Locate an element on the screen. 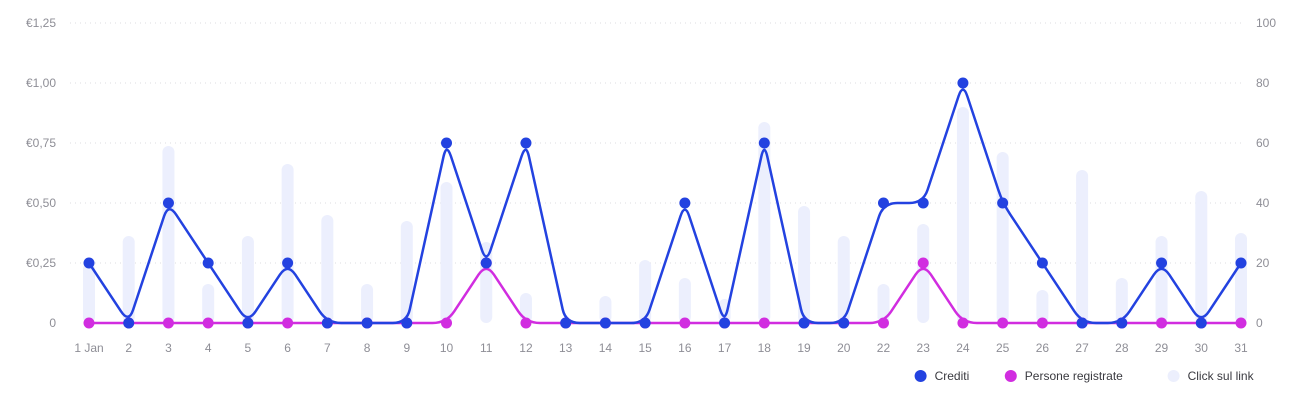  line-persone-registrate is located at coordinates (665, 296).